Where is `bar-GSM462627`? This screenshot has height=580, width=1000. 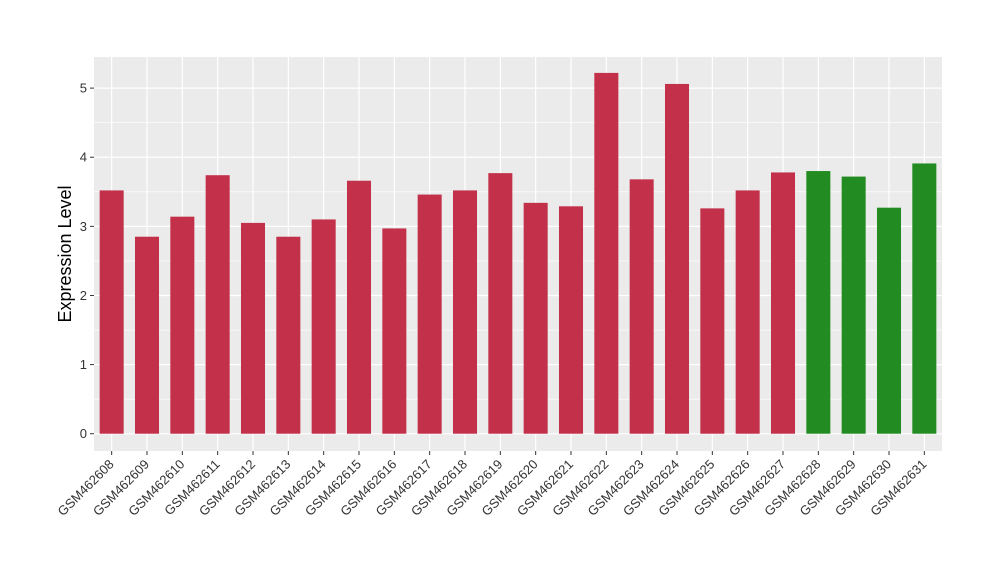 bar-GSM462627 is located at coordinates (783, 303).